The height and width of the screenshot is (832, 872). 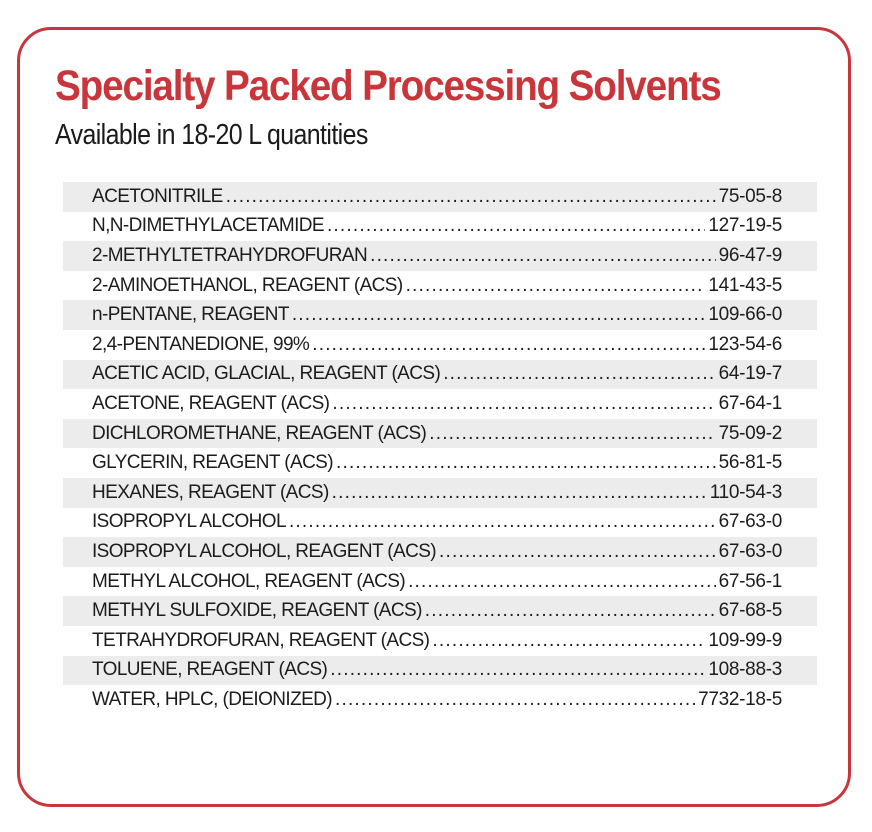 I want to click on cas-number: 75-09-2, so click(x=750, y=433).